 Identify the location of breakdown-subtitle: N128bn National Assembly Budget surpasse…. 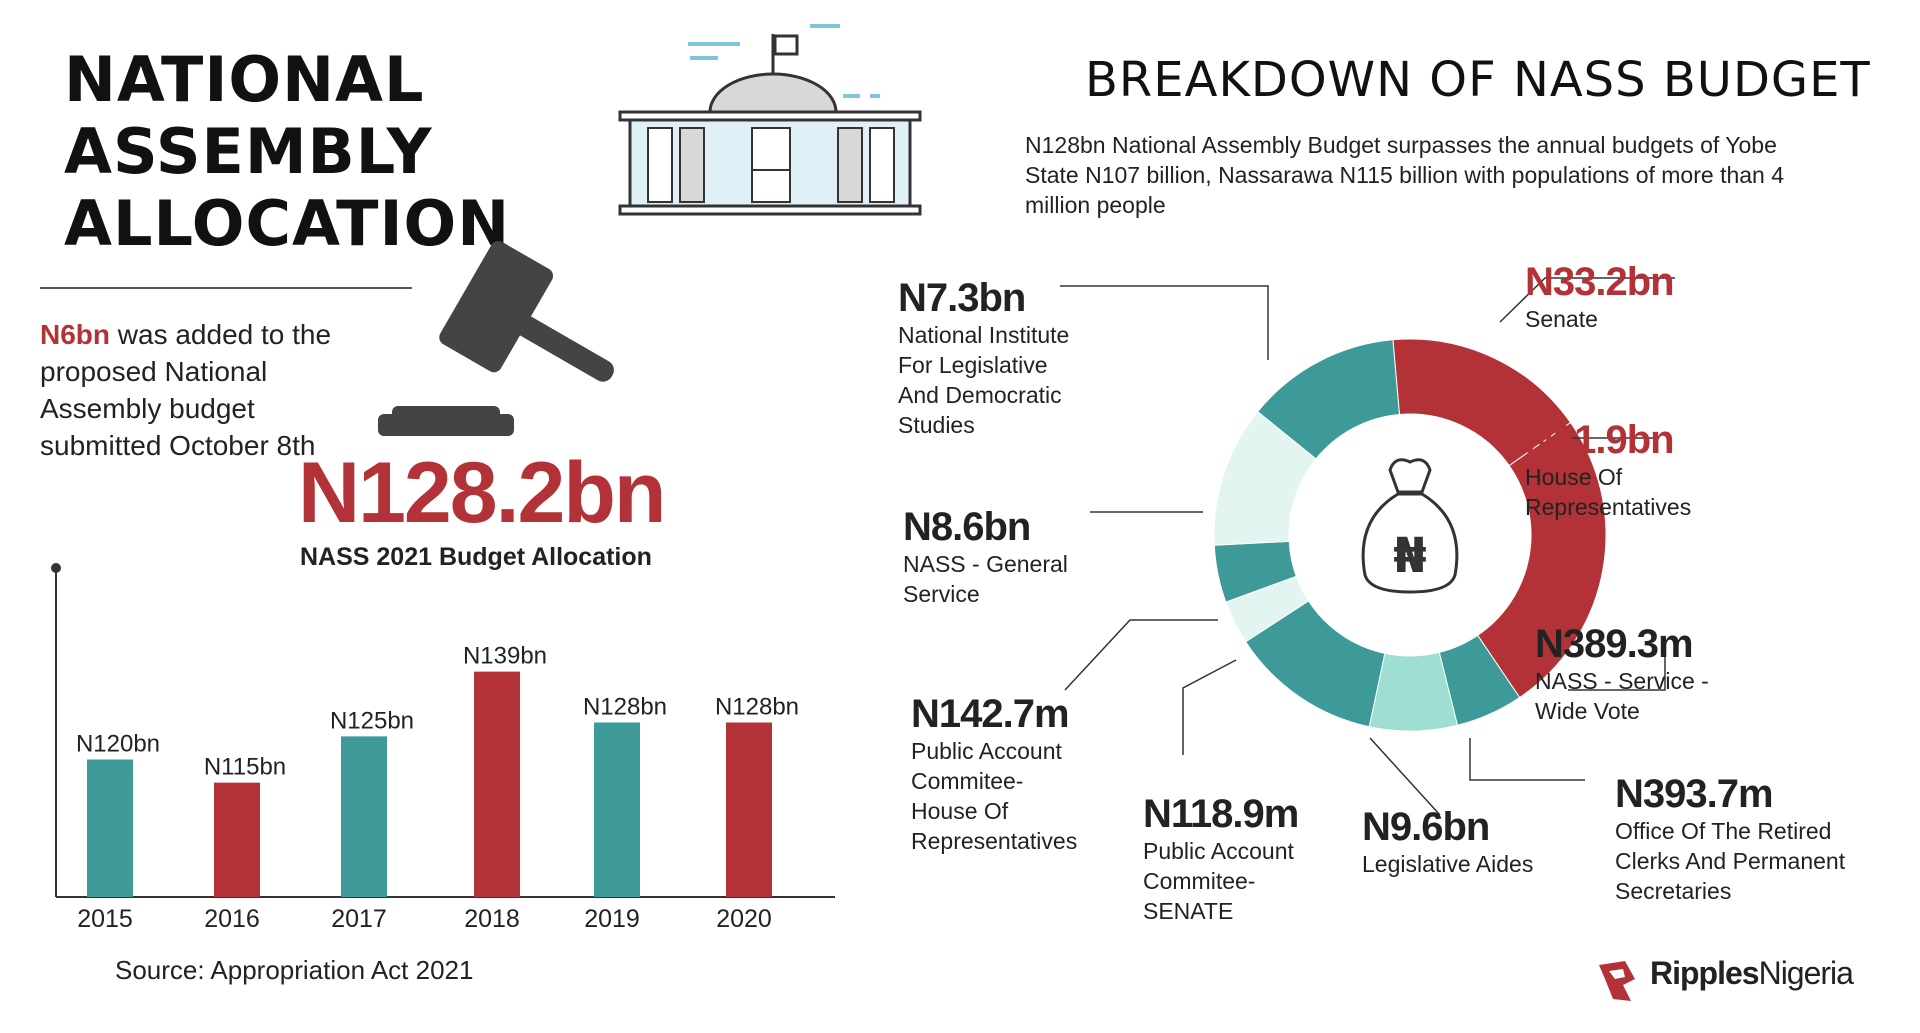
(1405, 175).